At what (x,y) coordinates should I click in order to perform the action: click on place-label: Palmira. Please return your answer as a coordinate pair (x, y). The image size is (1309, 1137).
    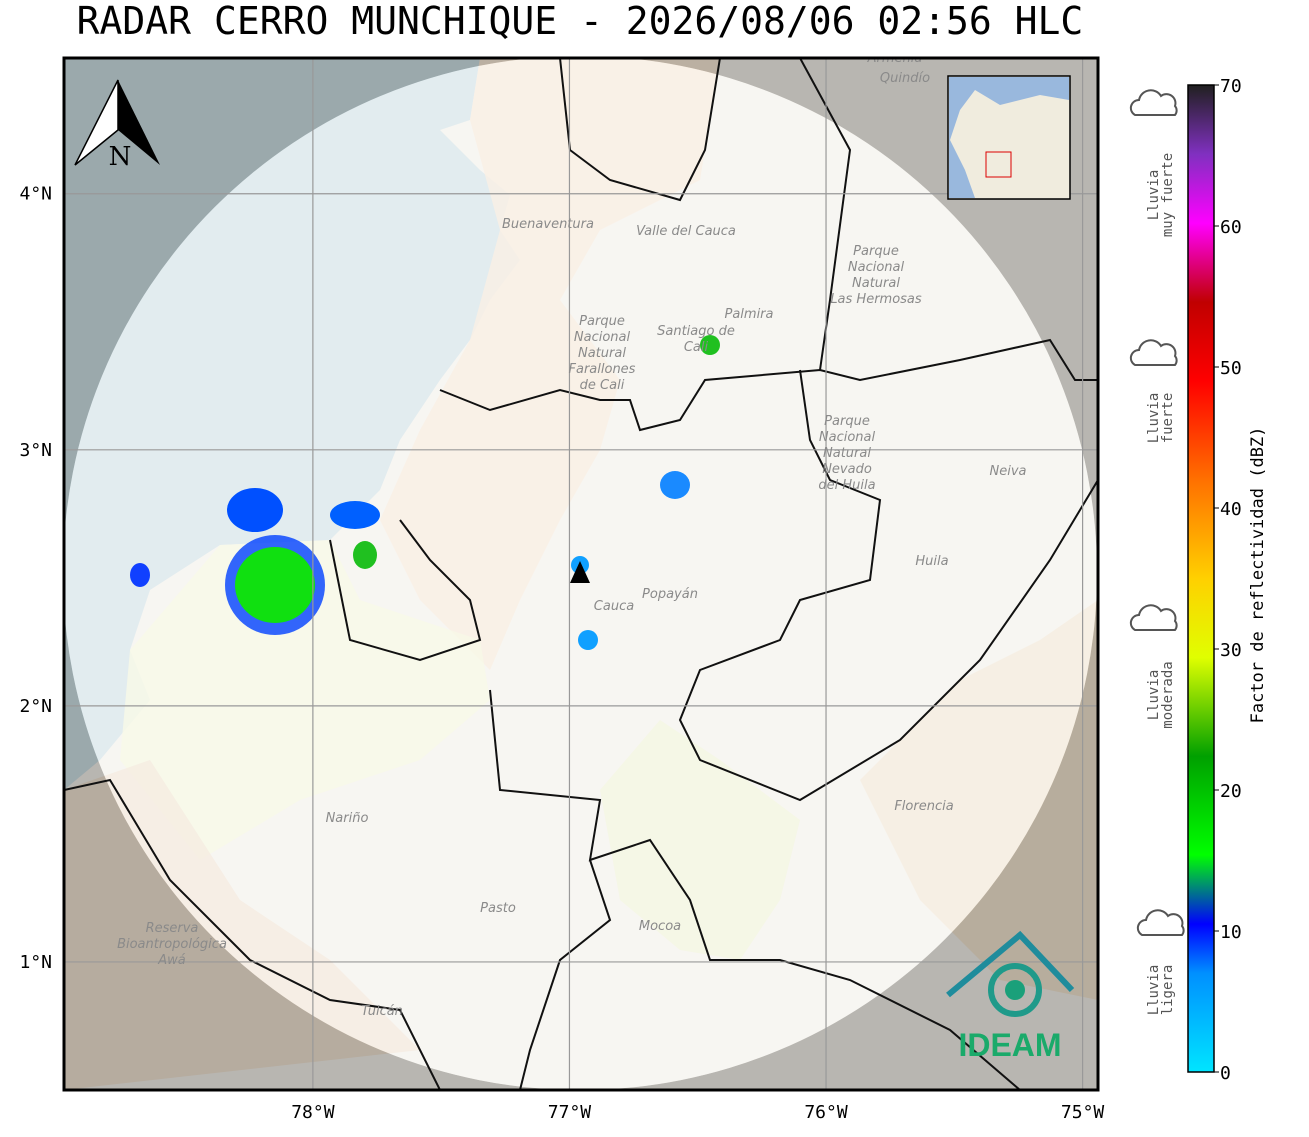
    Looking at the image, I should click on (748, 314).